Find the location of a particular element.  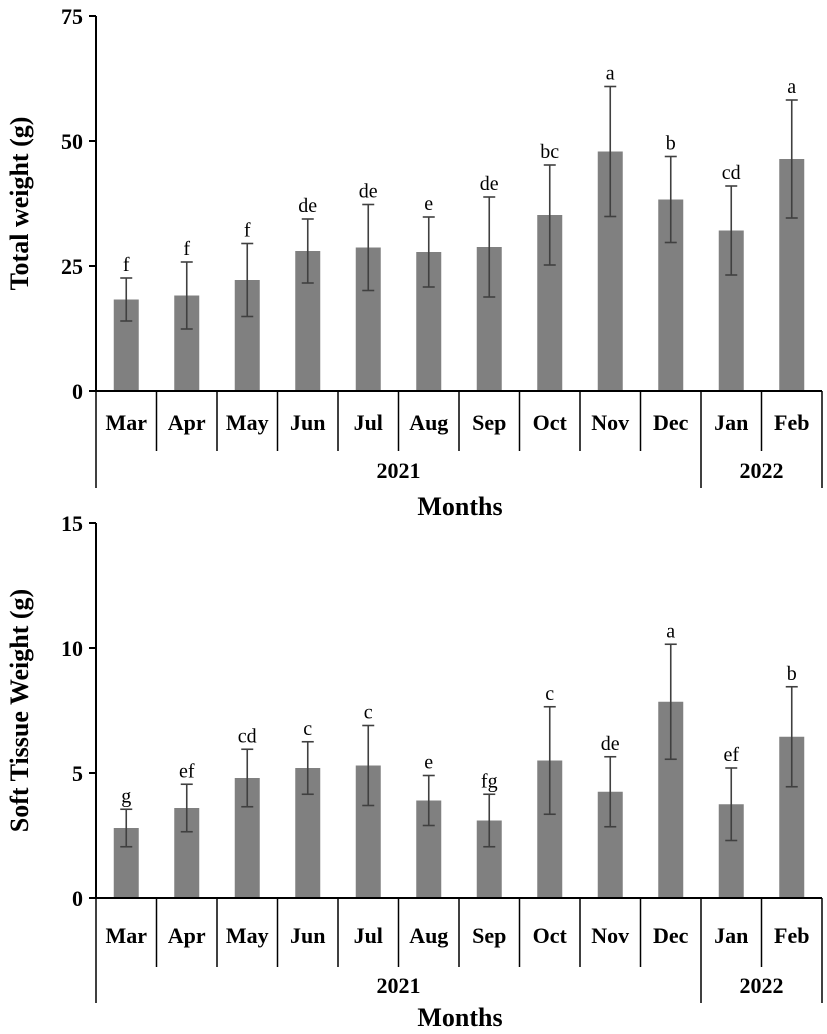

significance-label: g is located at coordinates (126, 796).